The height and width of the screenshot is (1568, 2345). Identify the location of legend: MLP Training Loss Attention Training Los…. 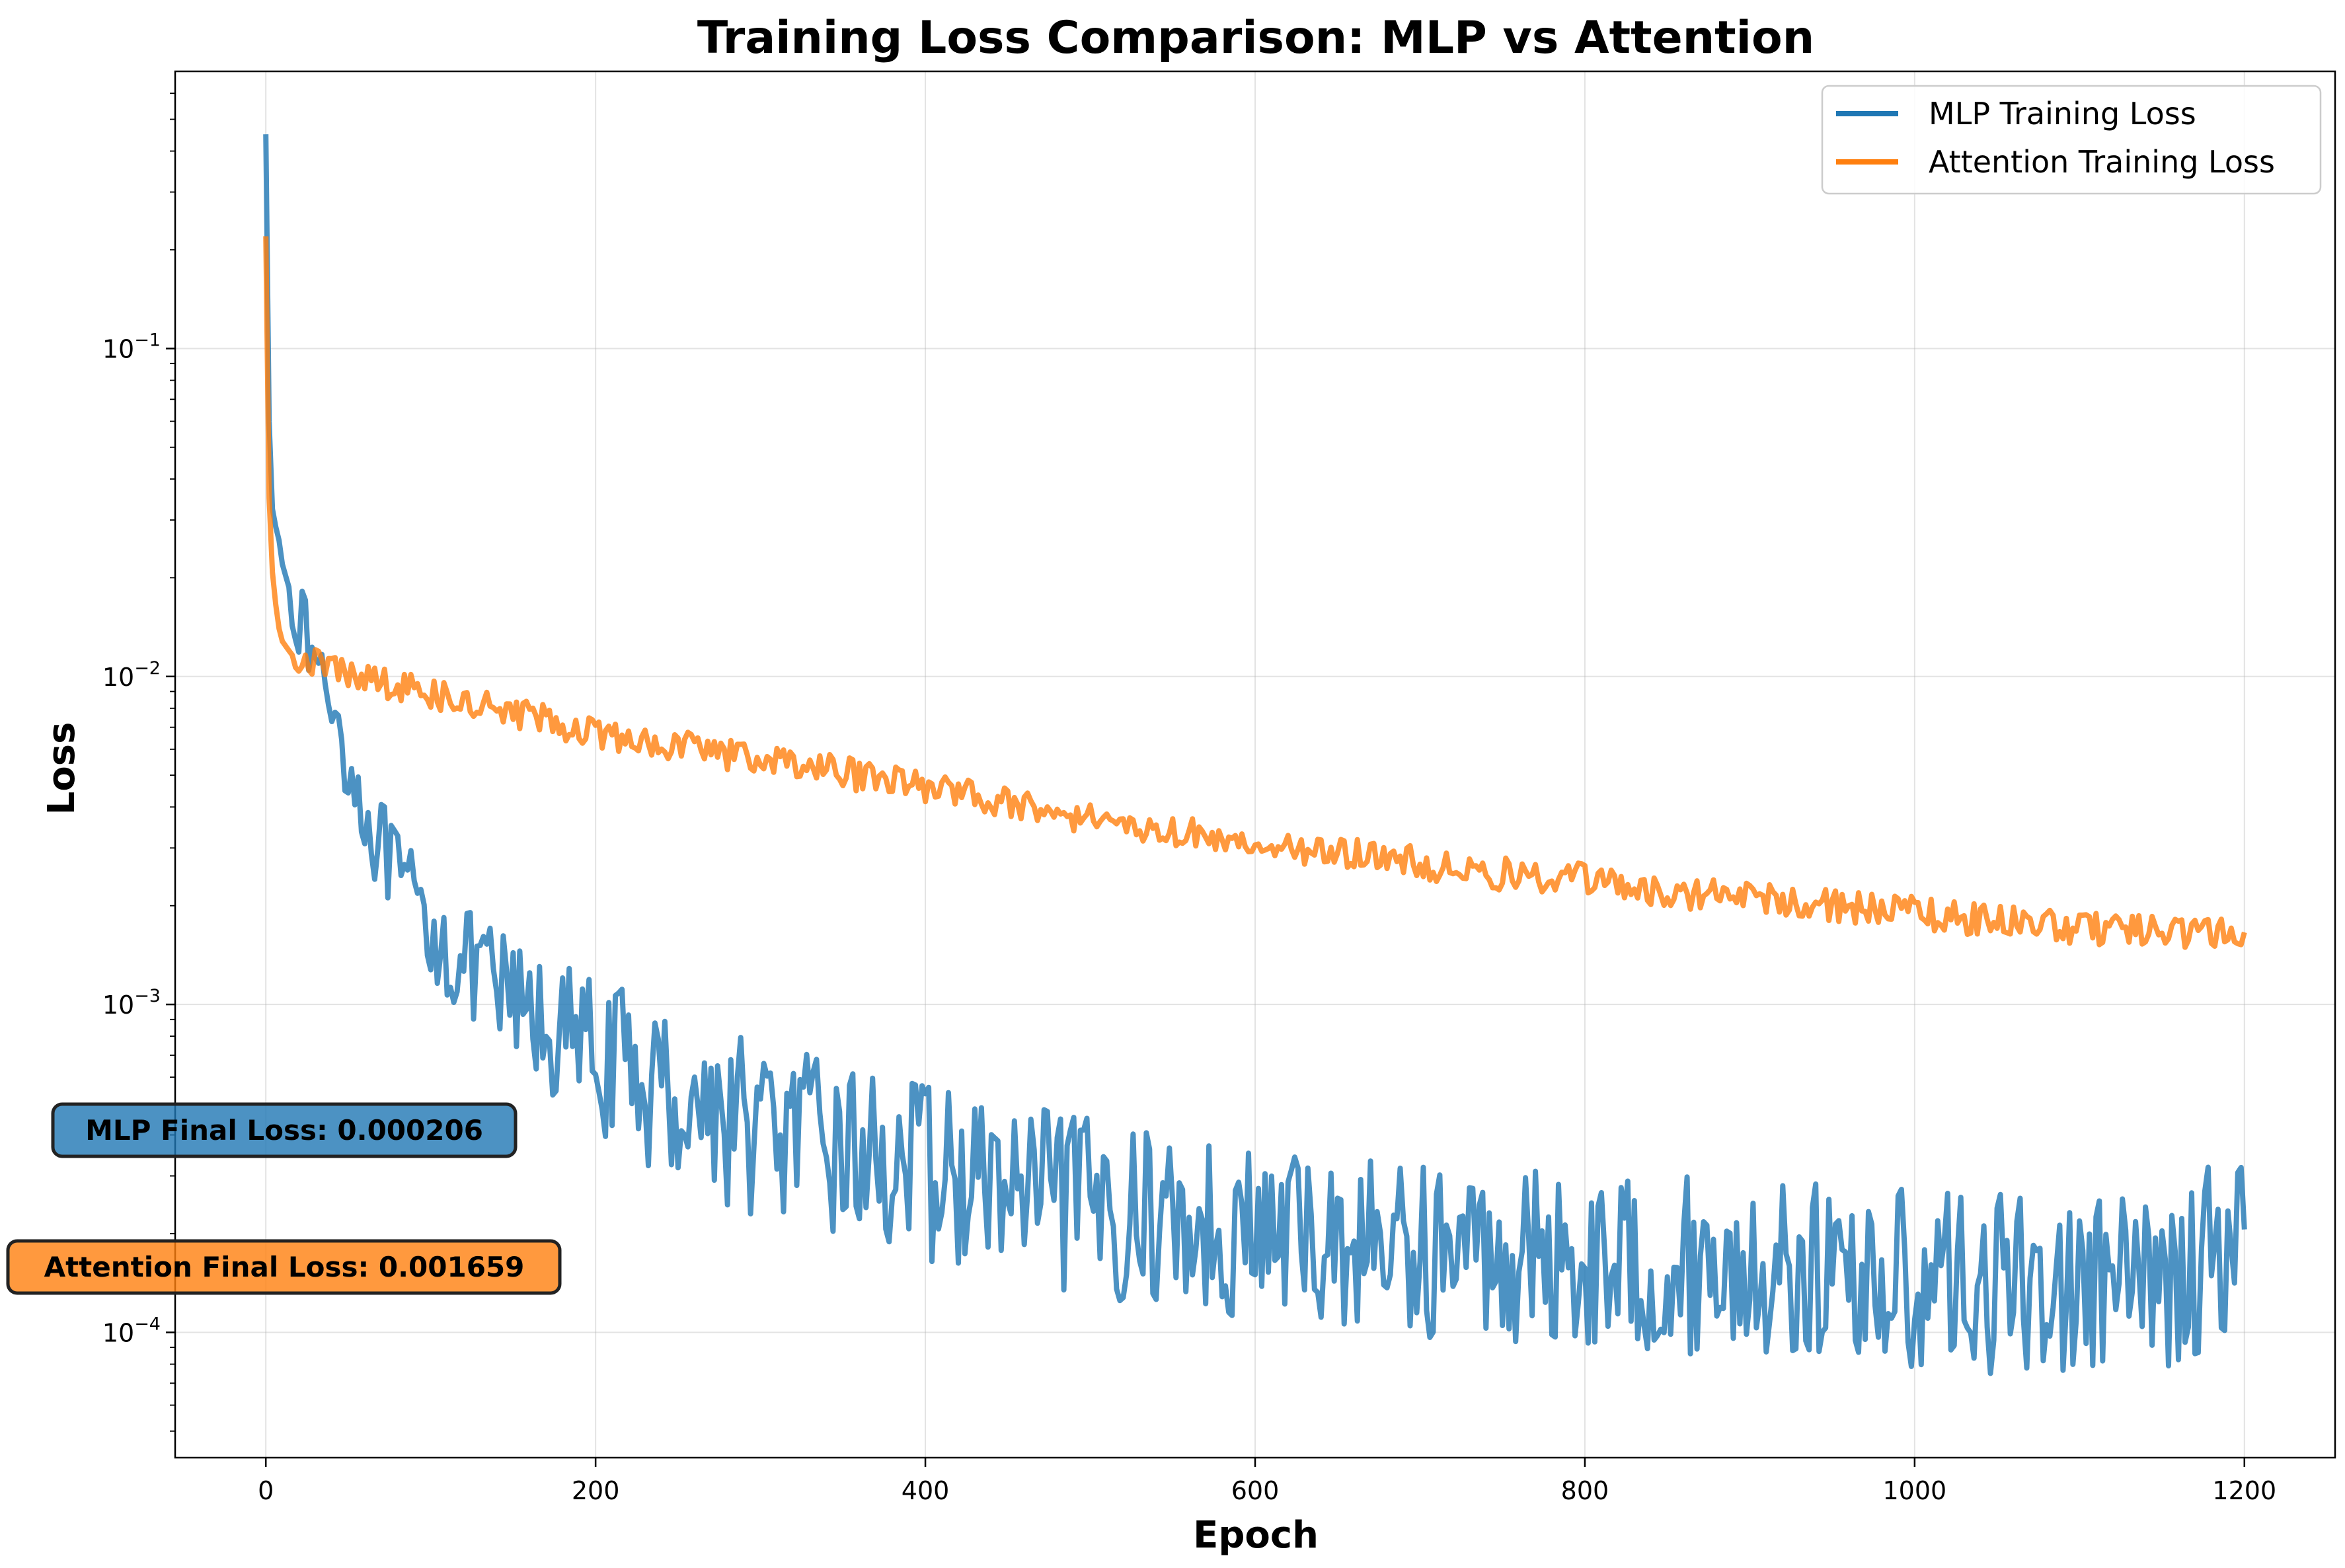
(2071, 140).